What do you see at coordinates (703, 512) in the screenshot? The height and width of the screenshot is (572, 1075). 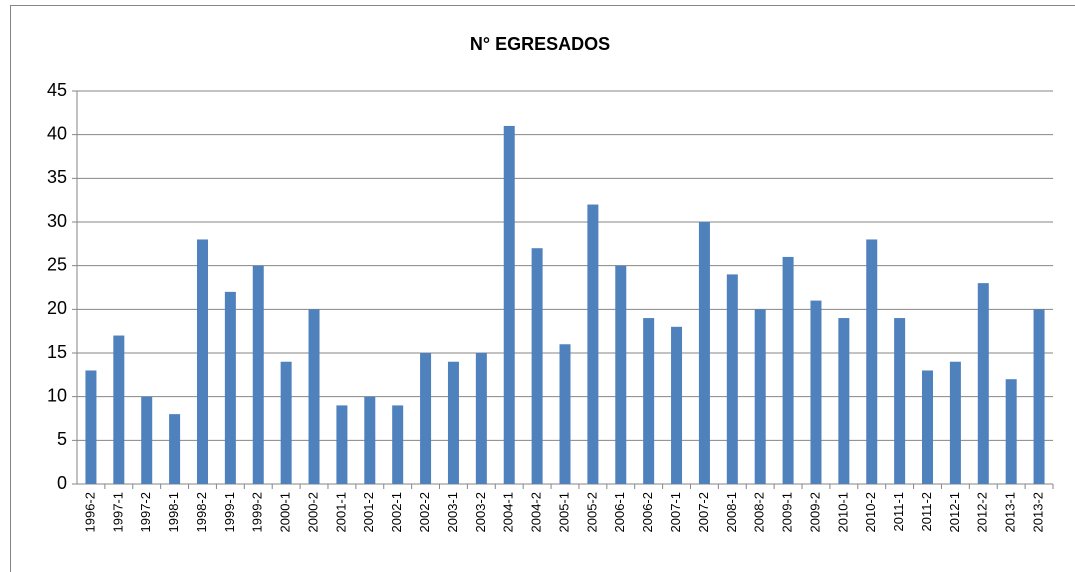 I see `x-tick-label: 2007-2` at bounding box center [703, 512].